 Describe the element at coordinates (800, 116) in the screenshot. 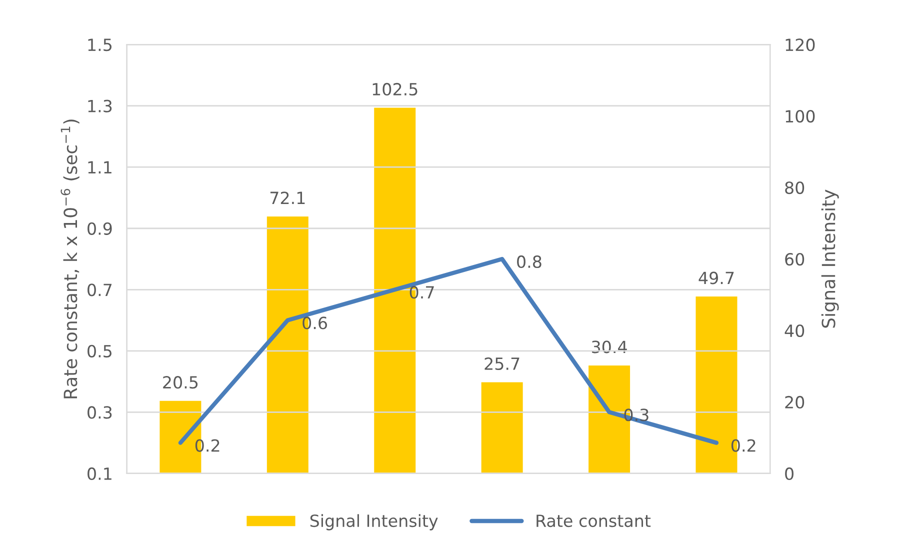

I see `y2-tick-label: 100` at that location.